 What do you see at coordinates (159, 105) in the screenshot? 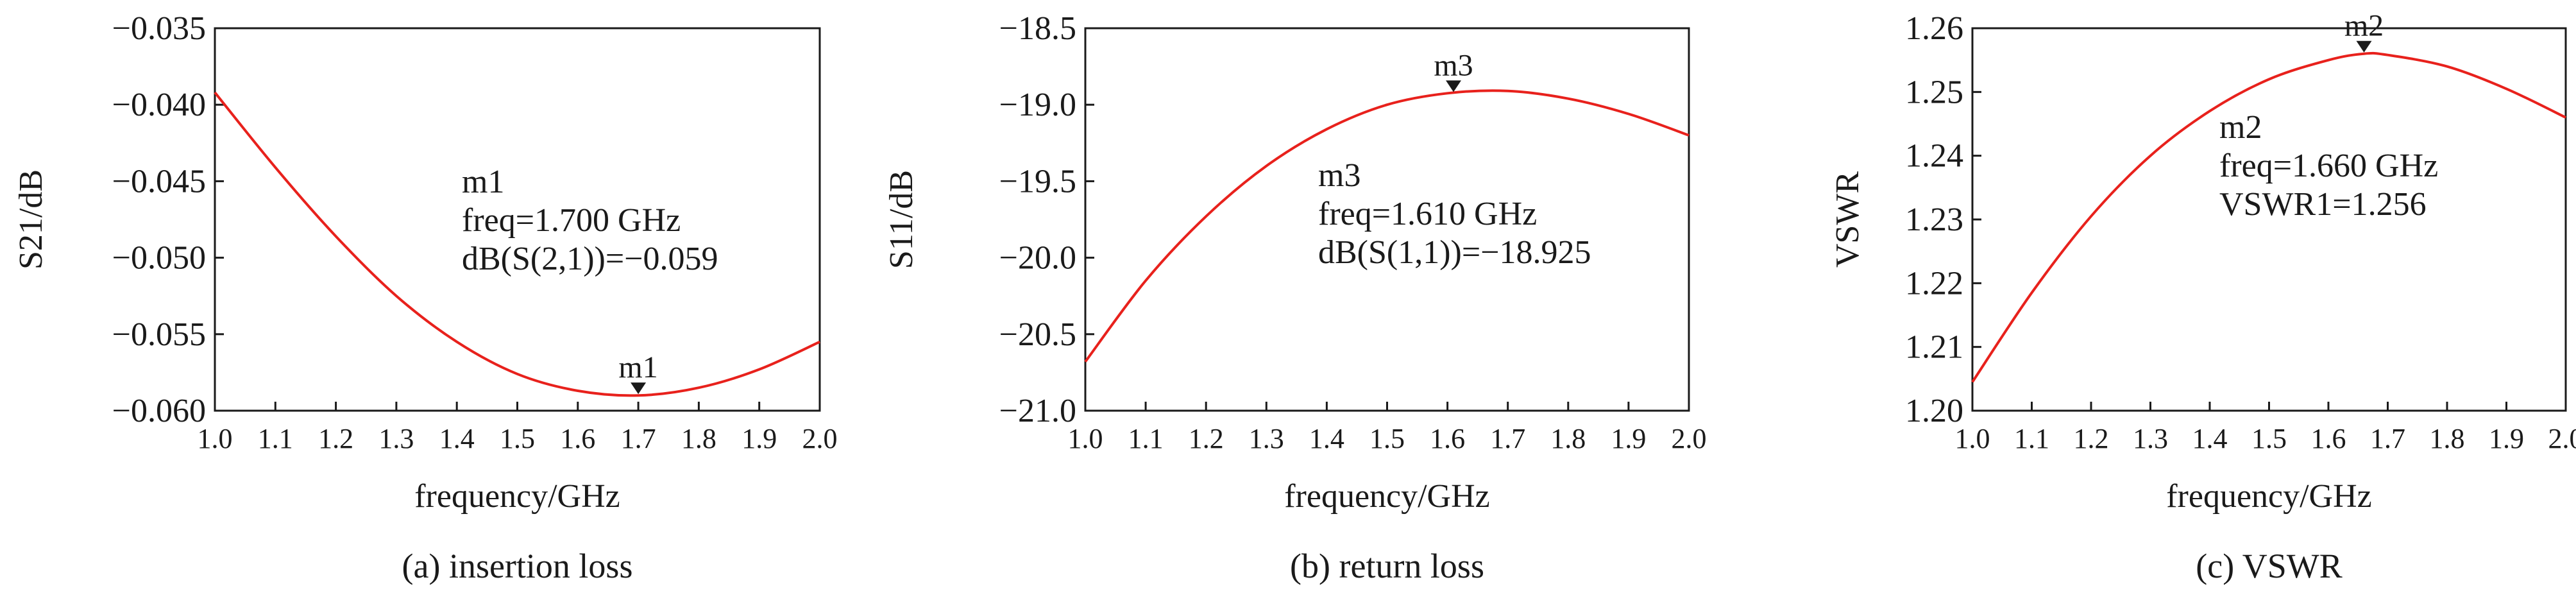
I see `y-tick-label: −0.040` at bounding box center [159, 105].